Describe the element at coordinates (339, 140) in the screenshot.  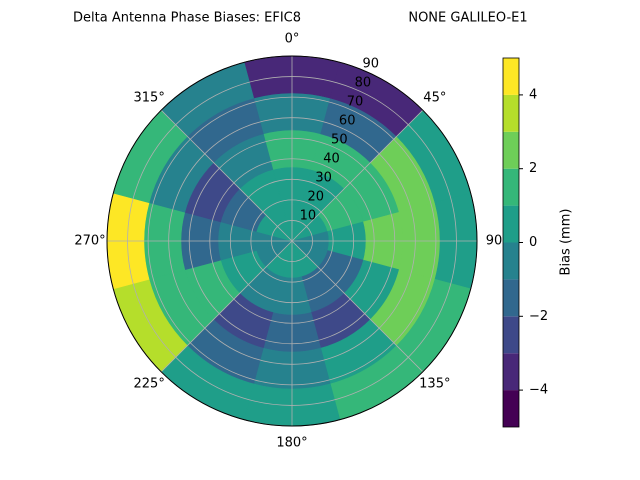
I see `r-tick-label: 50` at that location.